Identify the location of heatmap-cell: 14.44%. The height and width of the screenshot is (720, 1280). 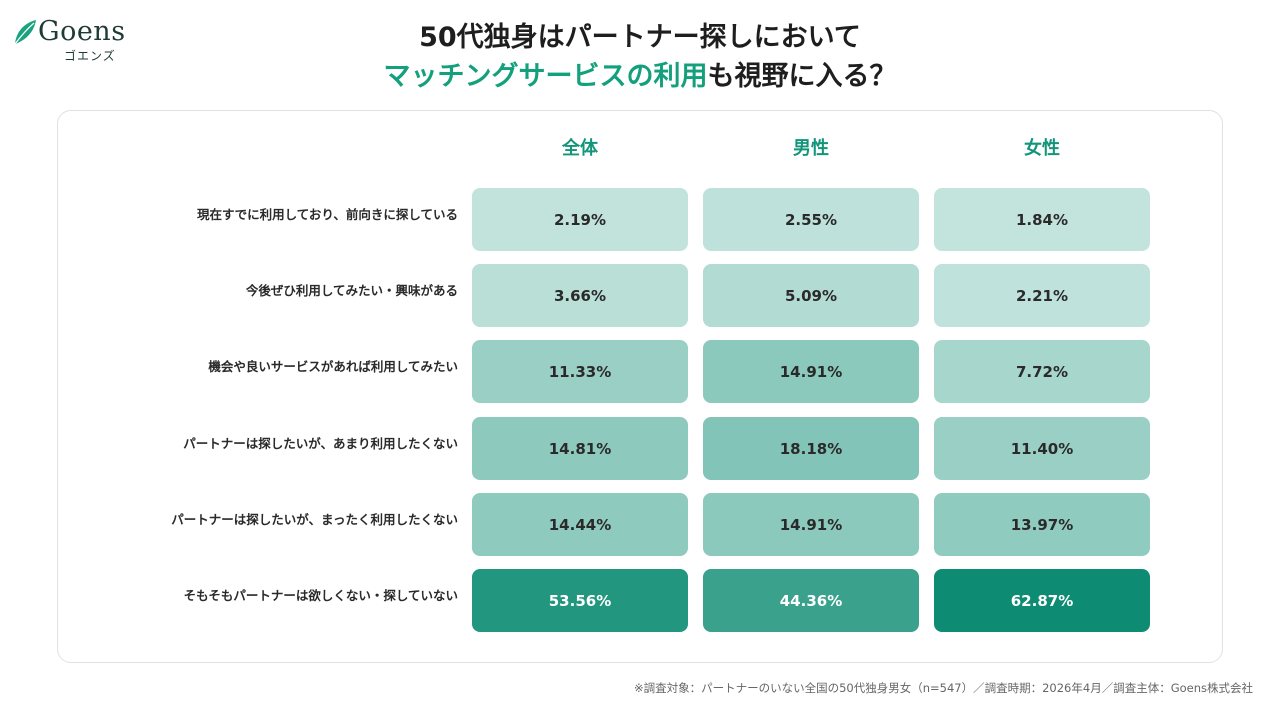
(580, 524).